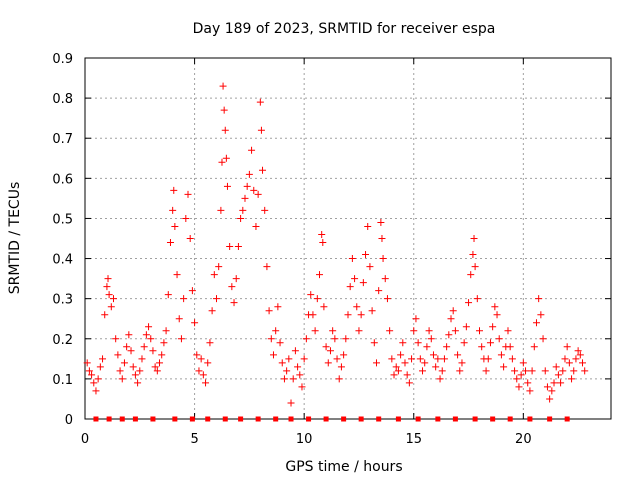 This screenshot has width=640, height=480. What do you see at coordinates (69, 420) in the screenshot?
I see `y-tick-label: 0` at bounding box center [69, 420].